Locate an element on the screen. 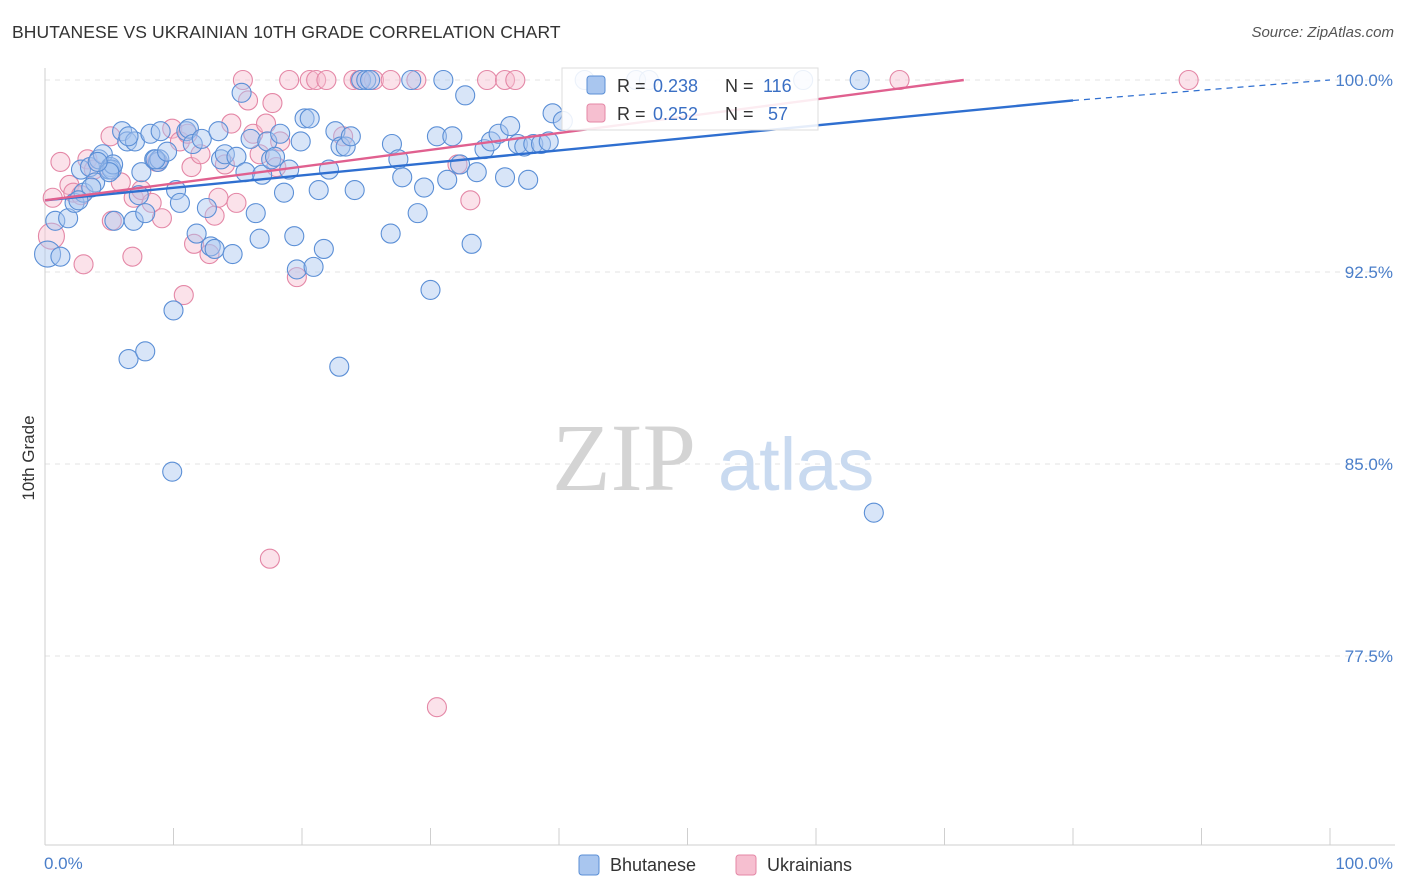  legend-n-value-bhutanese: 116 is located at coordinates (777, 86).